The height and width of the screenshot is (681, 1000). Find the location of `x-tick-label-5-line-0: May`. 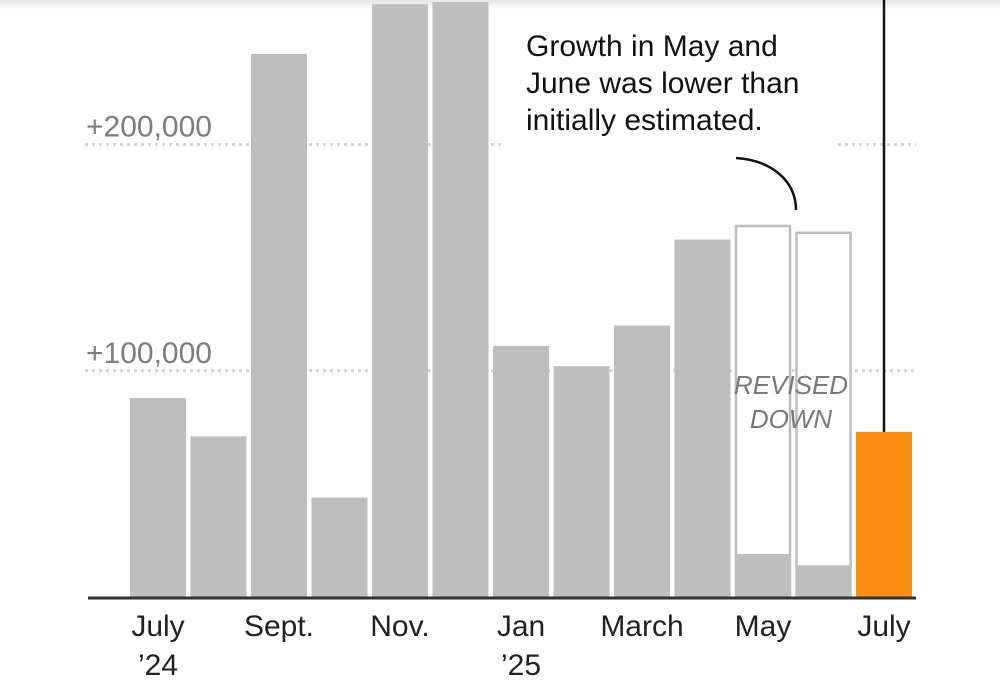

x-tick-label-5-line-0: May is located at coordinates (763, 626).